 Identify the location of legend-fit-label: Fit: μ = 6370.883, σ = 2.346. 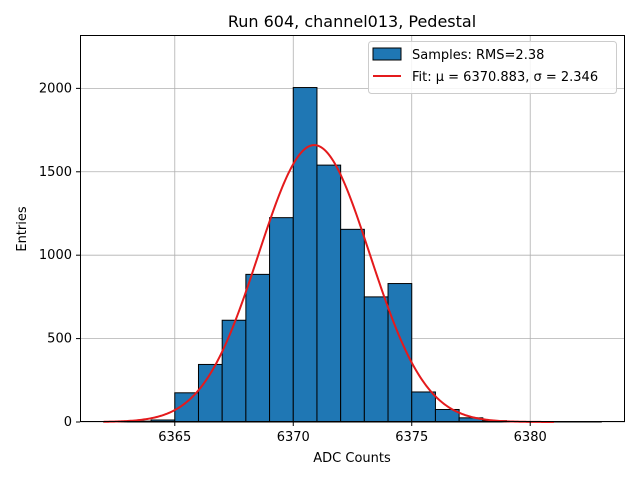
(505, 77).